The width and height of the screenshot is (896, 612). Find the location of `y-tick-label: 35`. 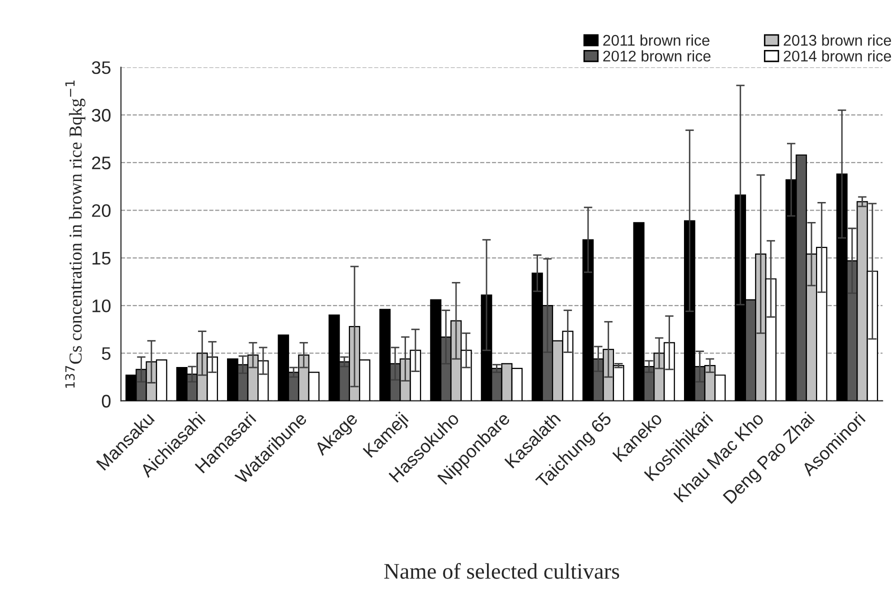

y-tick-label: 35 is located at coordinates (101, 67).